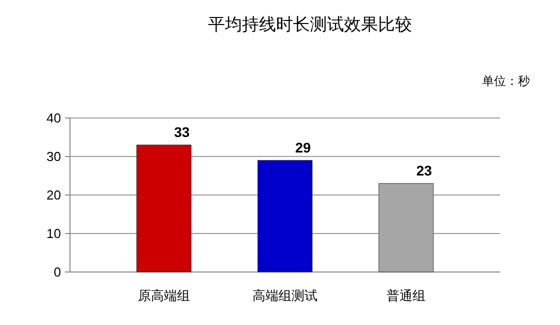 This screenshot has width=560, height=325. I want to click on x-tick-label: 高端组测试, so click(285, 295).